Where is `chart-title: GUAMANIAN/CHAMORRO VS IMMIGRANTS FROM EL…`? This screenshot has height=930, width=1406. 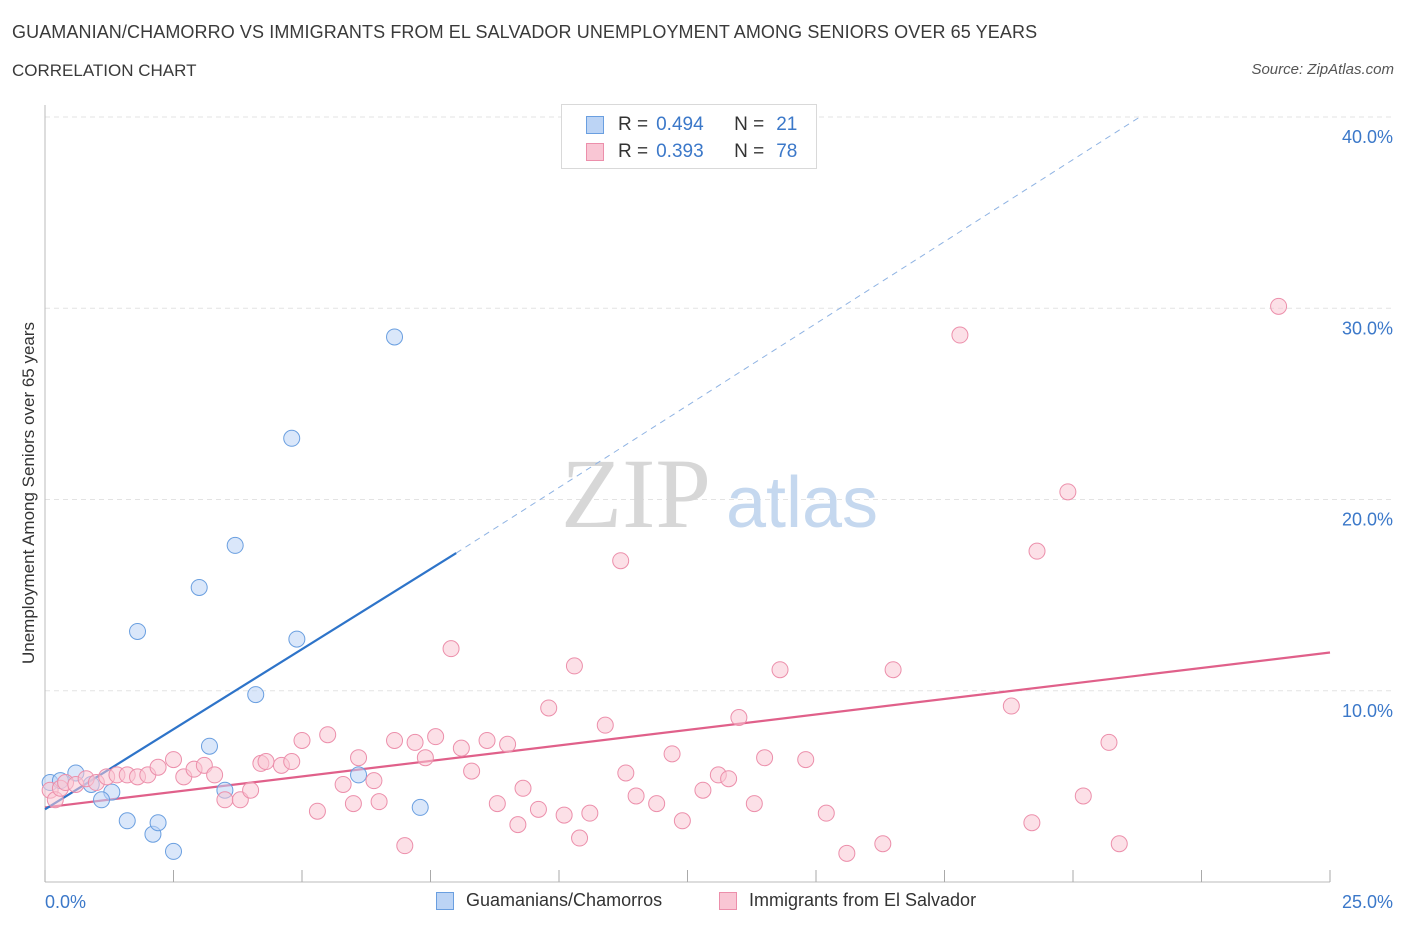
chart-title: GUAMANIAN/CHAMORRO VS IMMIGRANTS FROM EL… is located at coordinates (525, 32).